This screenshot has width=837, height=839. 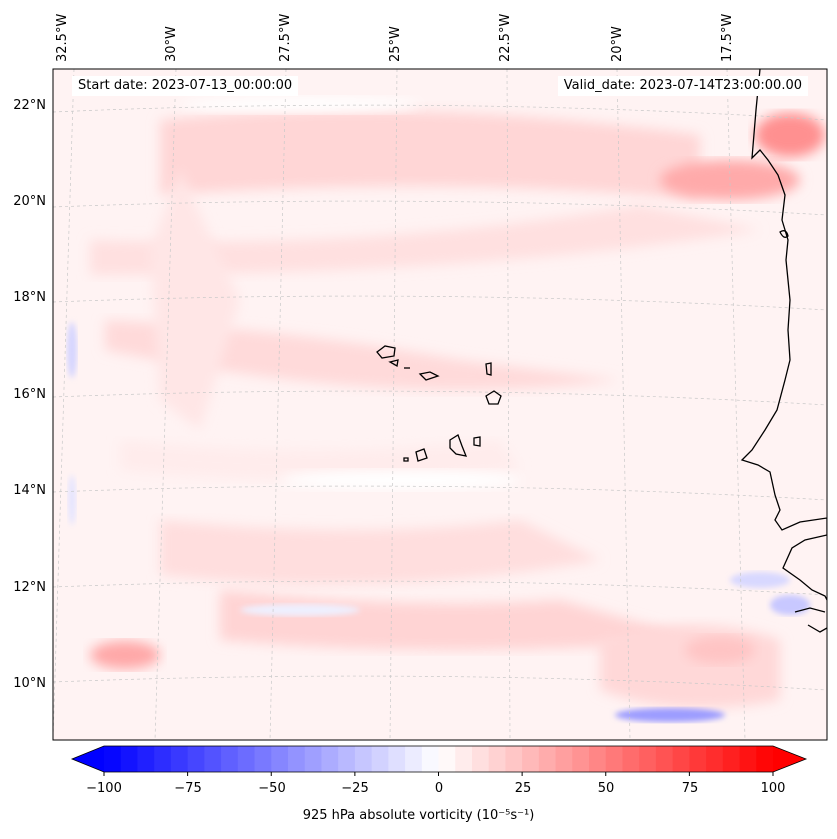 I want to click on lon-label-30w: 30°W, so click(x=171, y=44).